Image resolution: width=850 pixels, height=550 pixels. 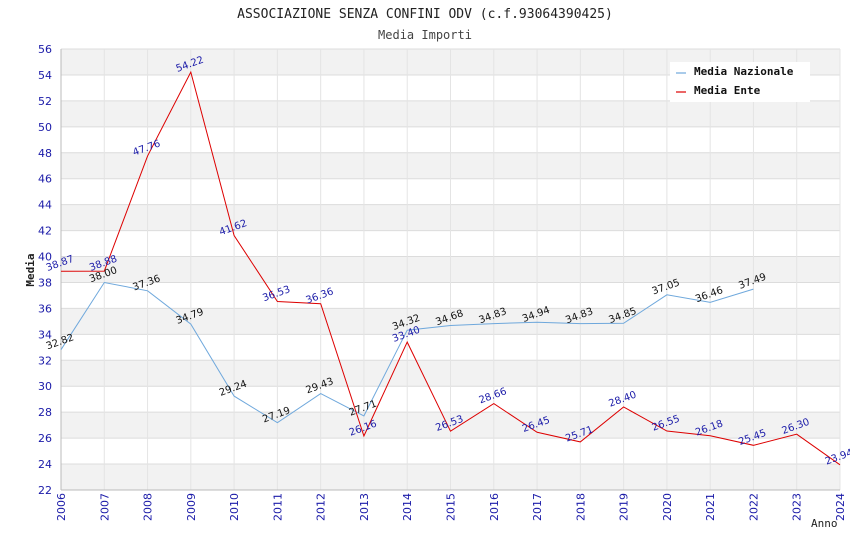 I want to click on legend-box, so click(x=740, y=82).